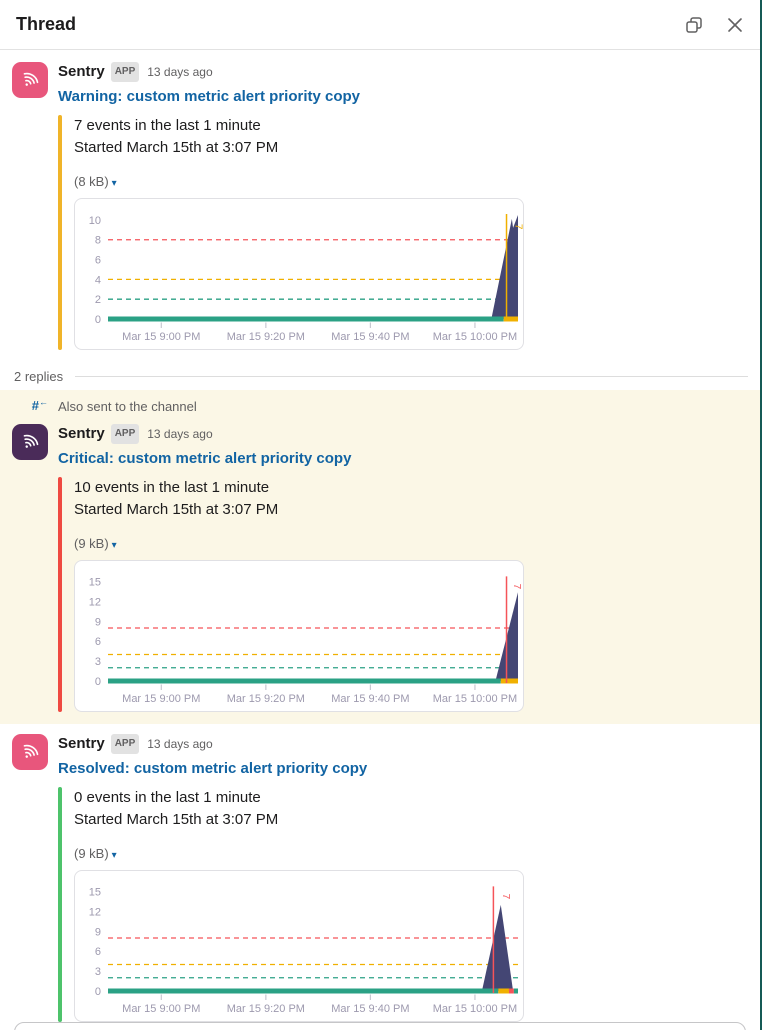 Image resolution: width=762 pixels, height=1030 pixels. I want to click on thread-header: Thread, so click(381, 25).